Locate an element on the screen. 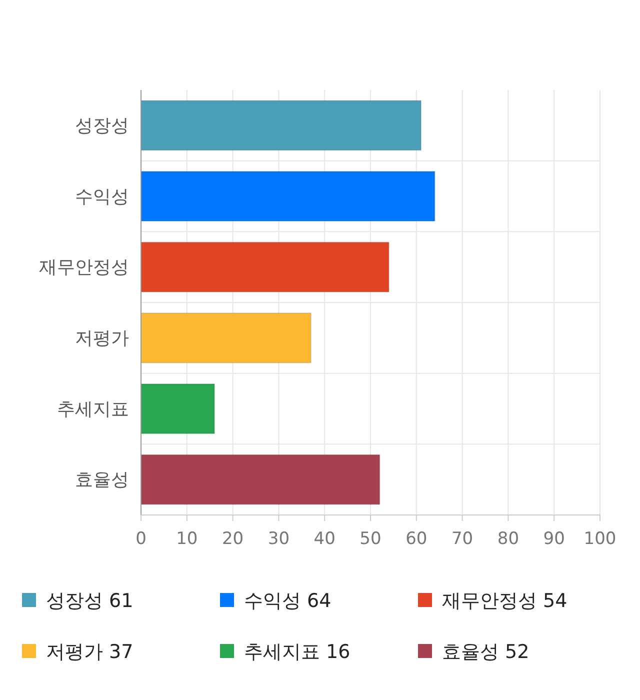  y-tick-label: 저평가 is located at coordinates (102, 338).